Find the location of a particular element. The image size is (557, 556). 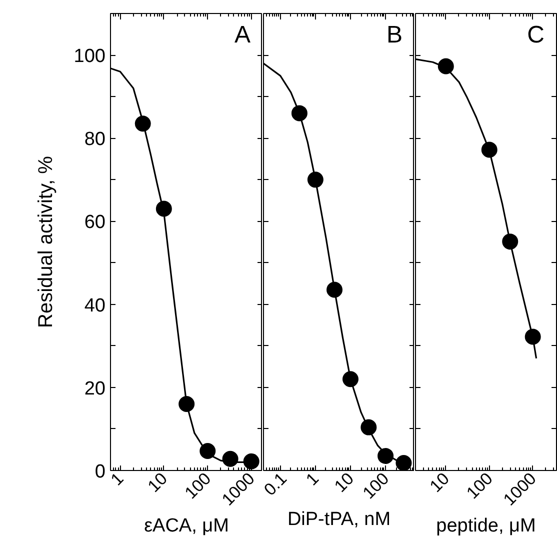

y-axis-title: Residual activity, % is located at coordinates (45, 242).